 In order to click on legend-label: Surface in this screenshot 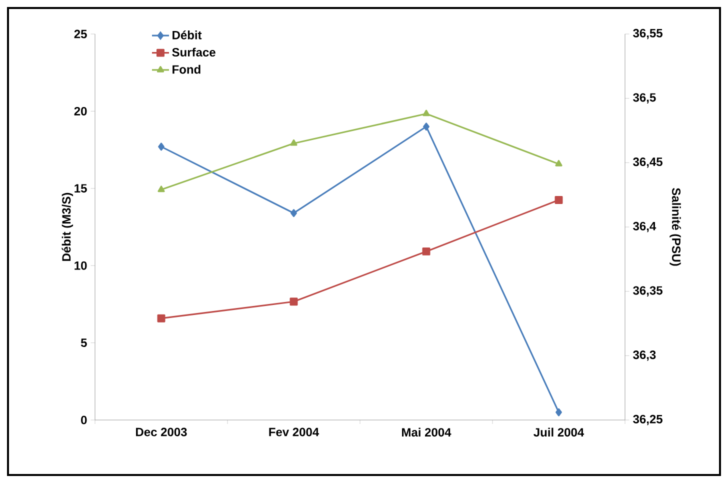, I will do `click(194, 52)`.